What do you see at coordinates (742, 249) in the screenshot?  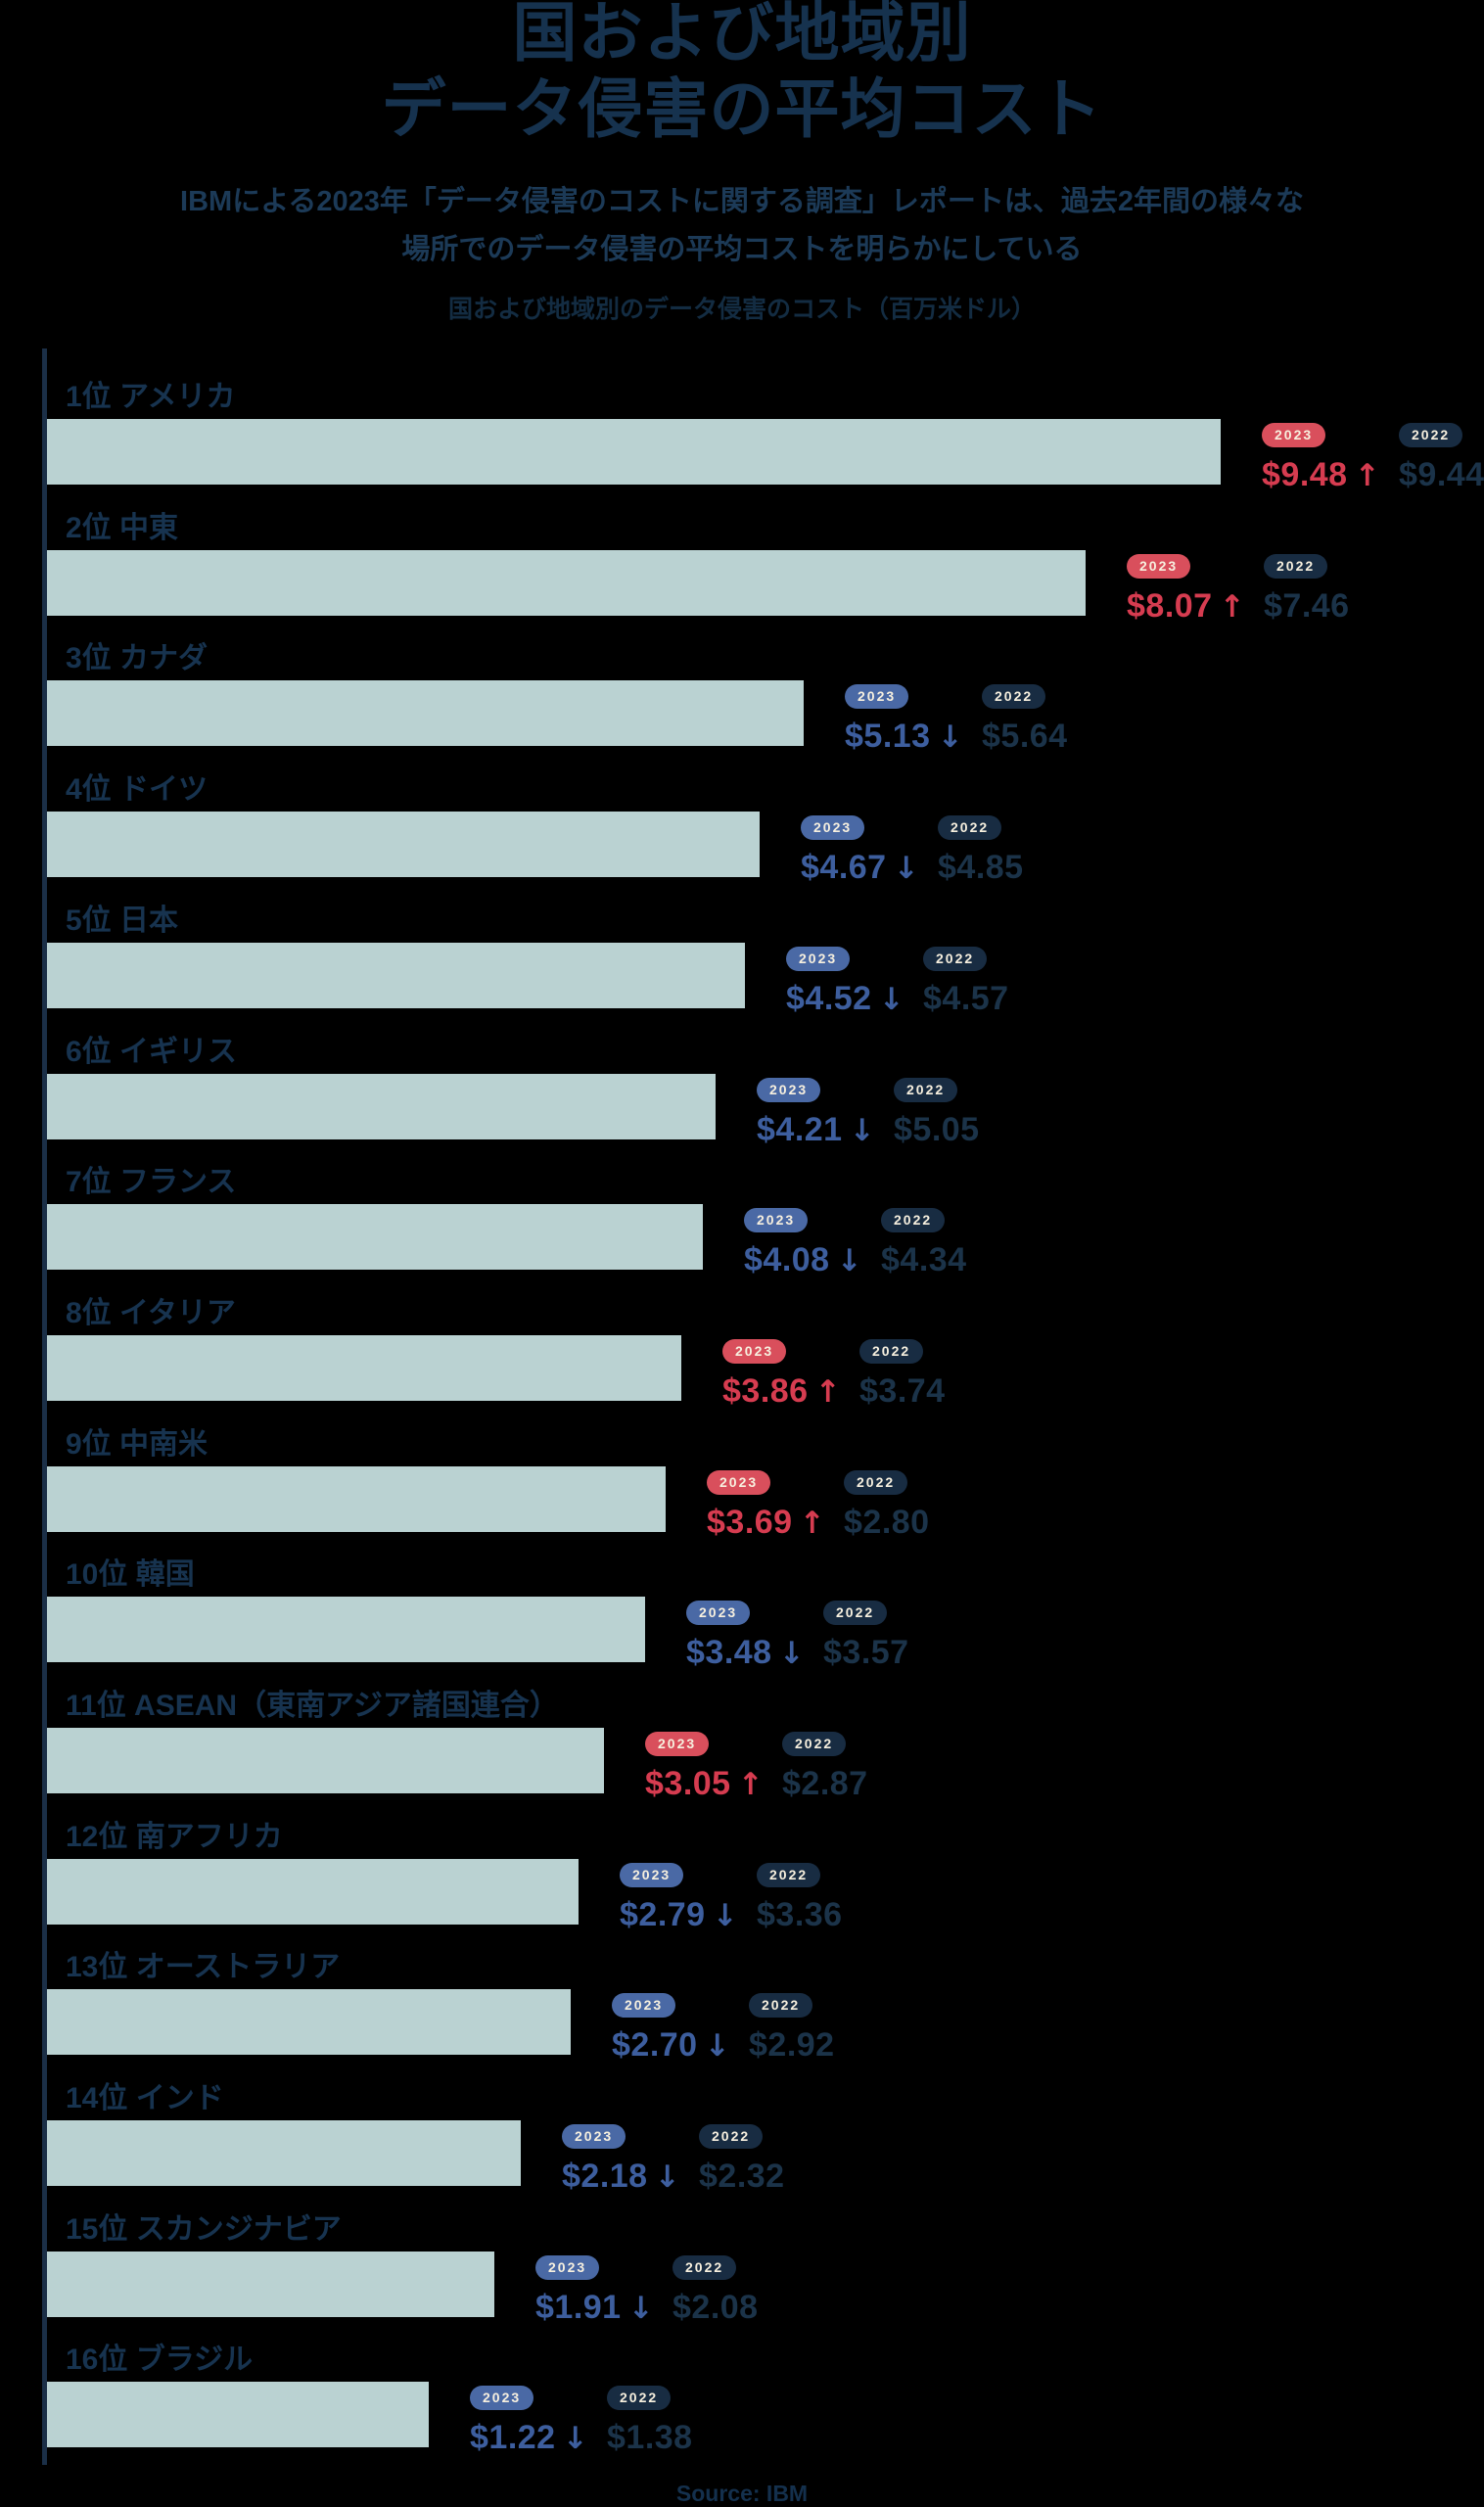 I see `page-subtitle-line2: 場所でのデータ侵害の平均コストを明らかにしている` at bounding box center [742, 249].